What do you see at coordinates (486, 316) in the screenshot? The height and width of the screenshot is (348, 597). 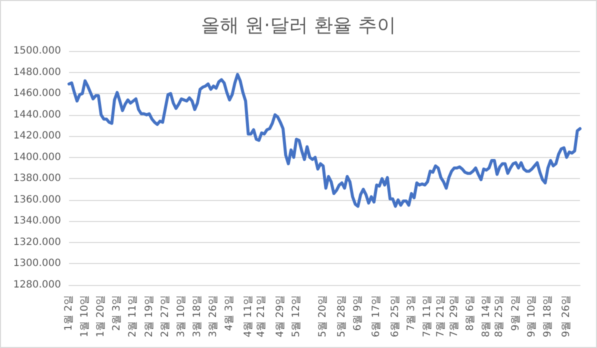 I see `x-tick-label: 8월 14일` at bounding box center [486, 316].